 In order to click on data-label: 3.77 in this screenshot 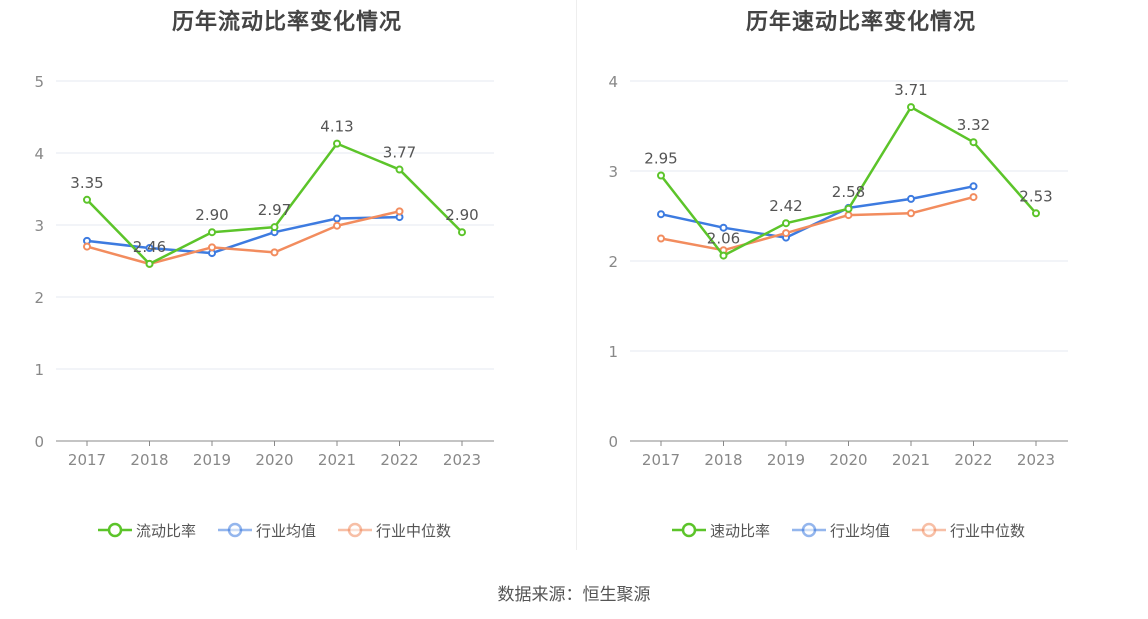, I will do `click(399, 153)`.